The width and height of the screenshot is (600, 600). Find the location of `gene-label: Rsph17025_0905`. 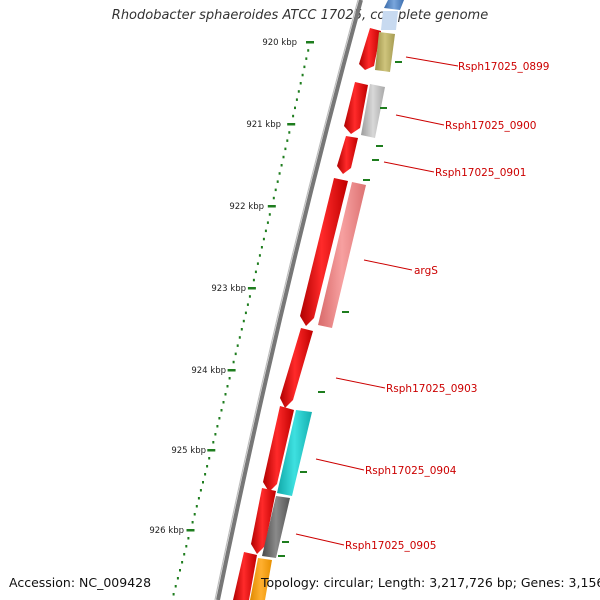

gene-label: Rsph17025_0905 is located at coordinates (390, 546).